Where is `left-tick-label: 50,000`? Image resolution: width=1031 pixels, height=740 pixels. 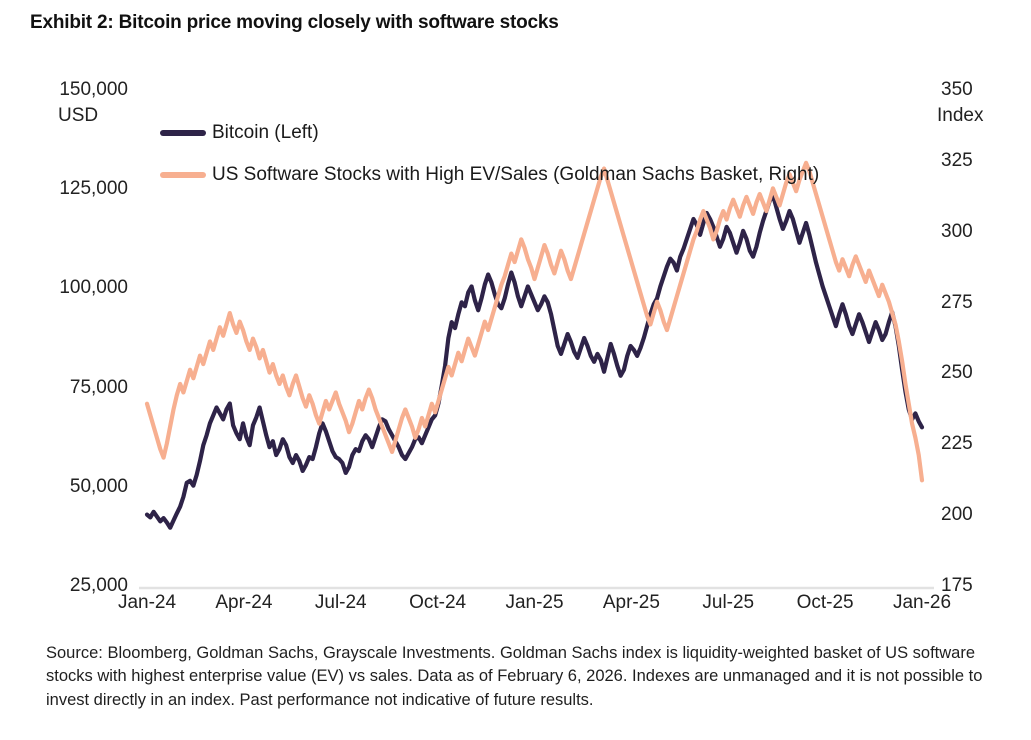 left-tick-label: 50,000 is located at coordinates (98, 486).